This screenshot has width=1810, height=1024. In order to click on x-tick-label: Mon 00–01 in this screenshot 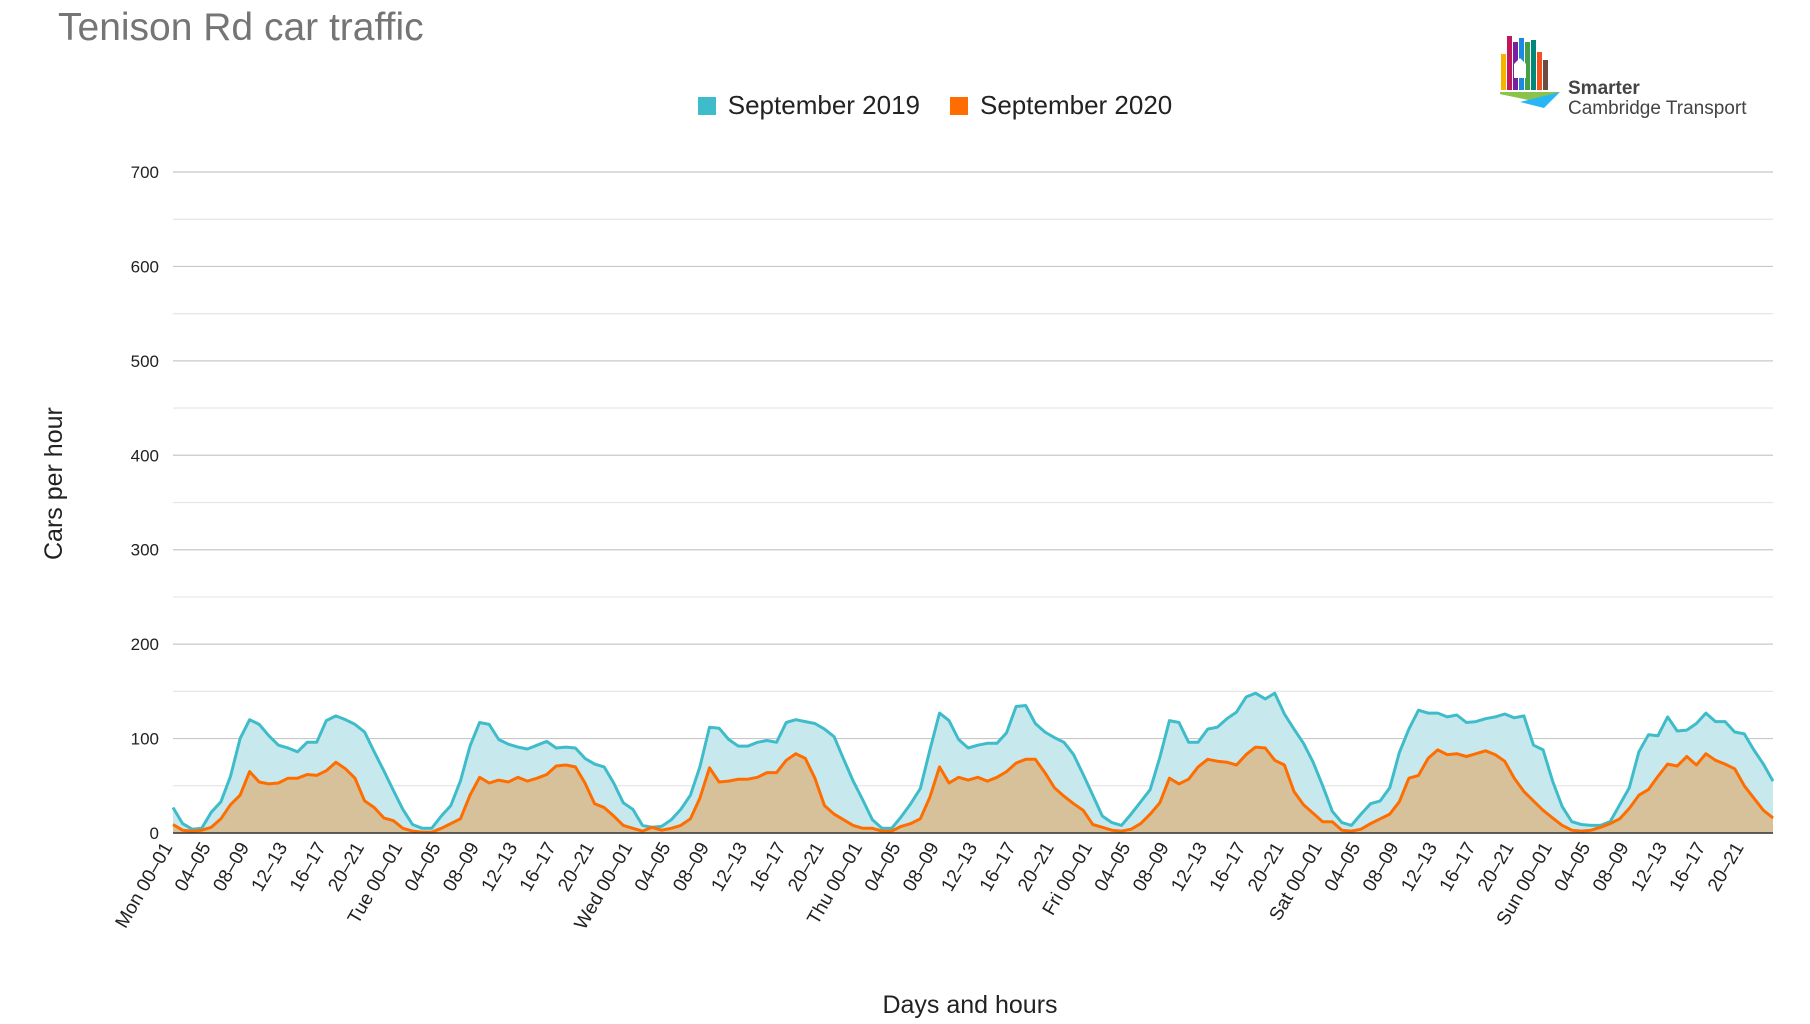, I will do `click(145, 885)`.